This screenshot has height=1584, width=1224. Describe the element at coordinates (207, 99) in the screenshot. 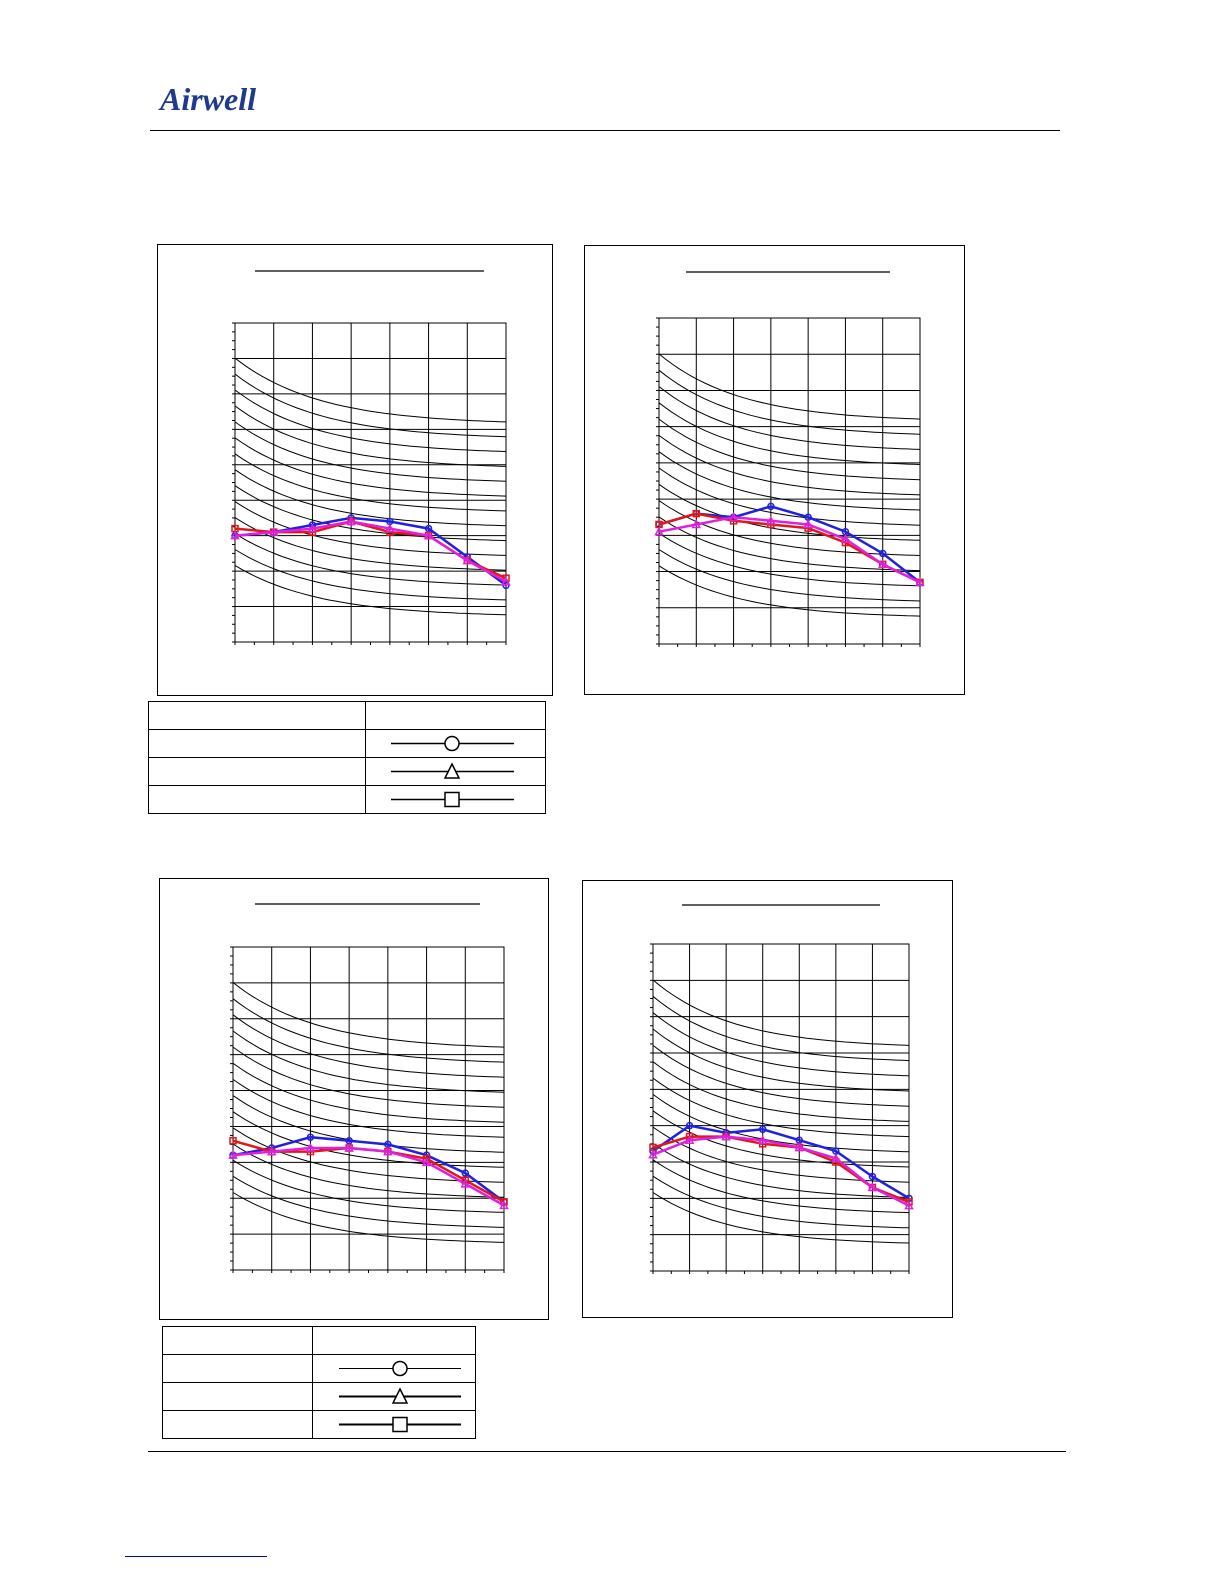

I see `logo-wordmark: Airwell` at that location.